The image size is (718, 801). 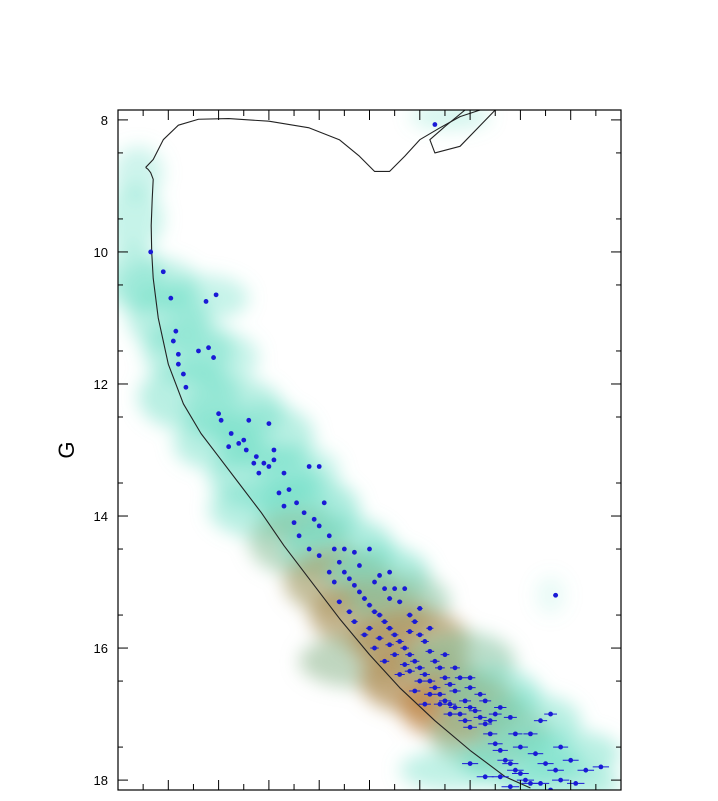 I want to click on y-tick-label: 12, so click(x=101, y=384).